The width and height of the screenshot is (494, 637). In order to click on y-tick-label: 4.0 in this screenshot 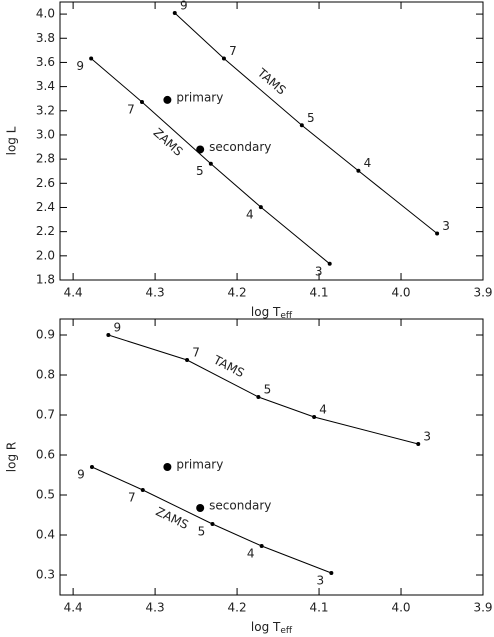, I will do `click(45, 14)`.